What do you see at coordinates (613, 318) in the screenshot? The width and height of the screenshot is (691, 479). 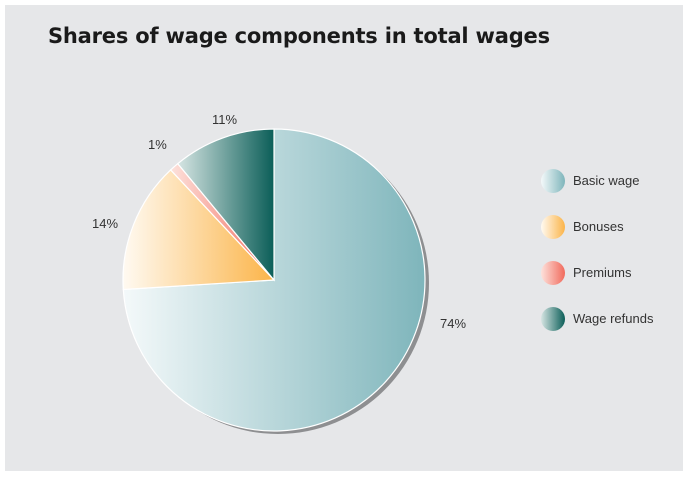 I see `legend-label-wage-refunds: Wage refunds` at bounding box center [613, 318].